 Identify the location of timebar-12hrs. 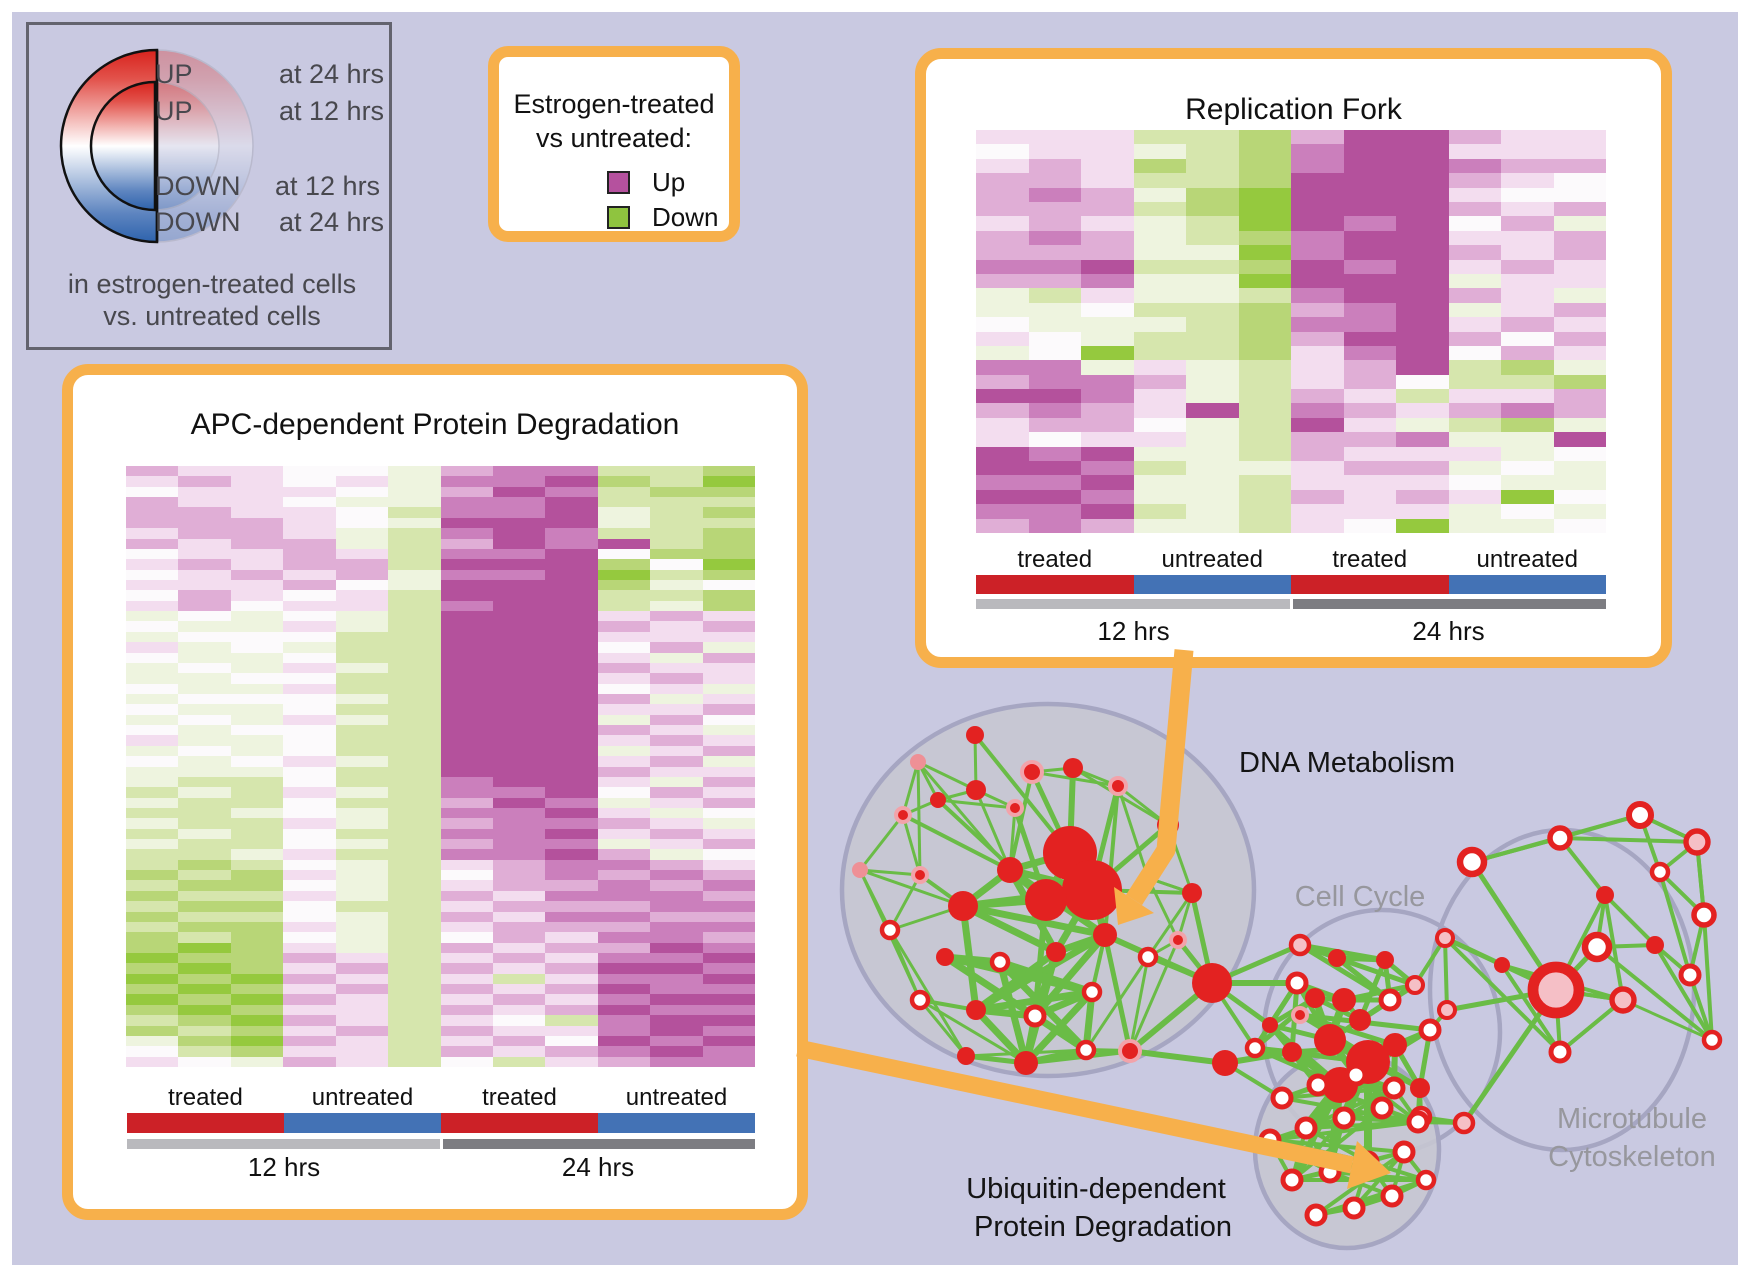
(283, 1144).